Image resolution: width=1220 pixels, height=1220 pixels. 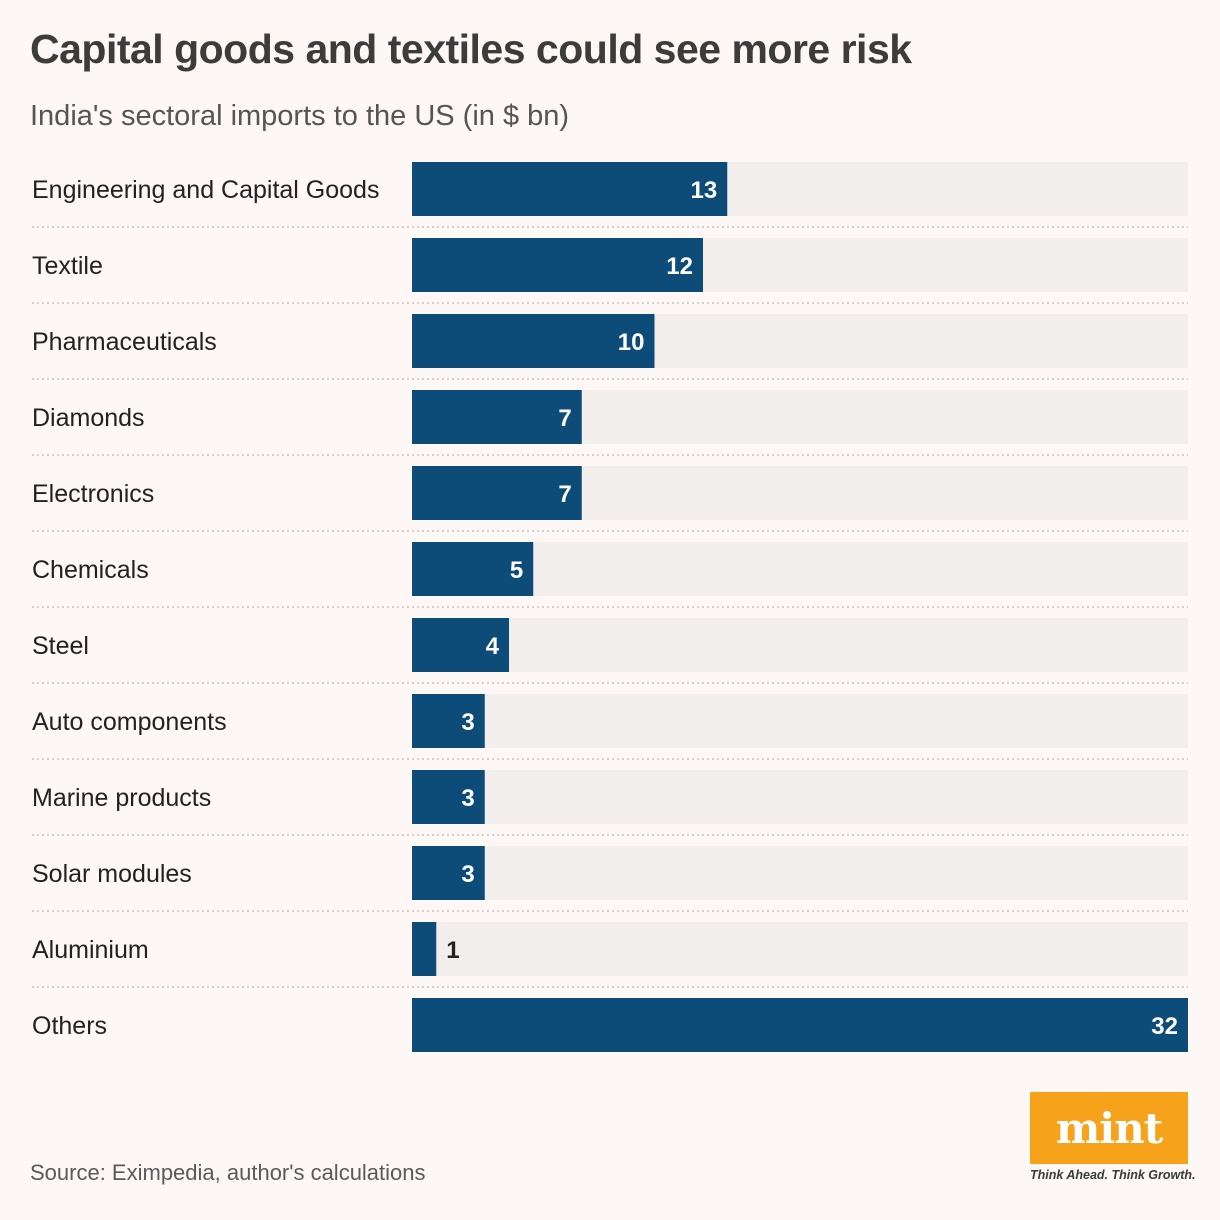 I want to click on category-label: Textile, so click(x=67, y=266).